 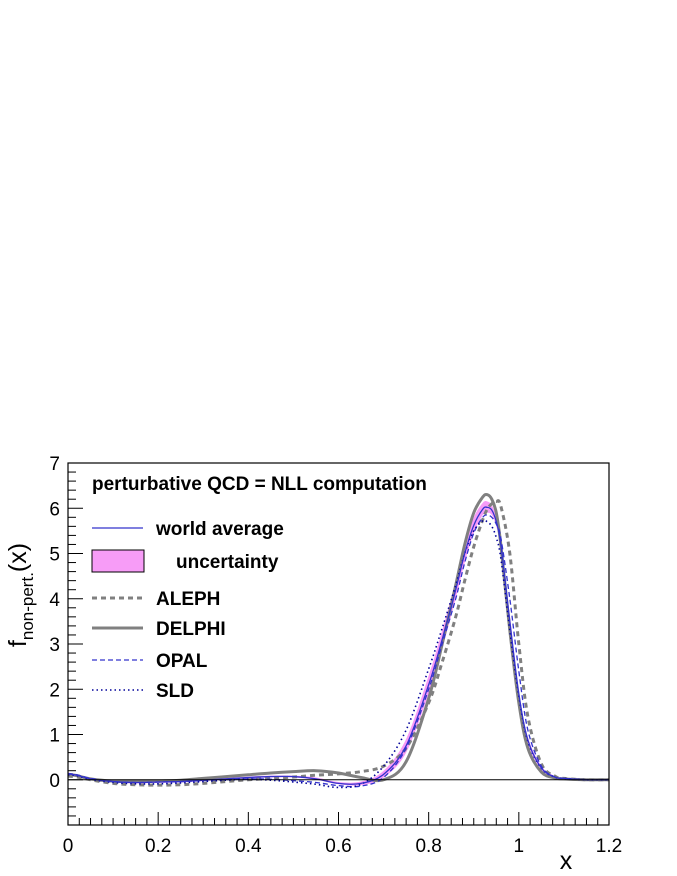 I want to click on x-tick-label: 0.2, so click(x=158, y=846).